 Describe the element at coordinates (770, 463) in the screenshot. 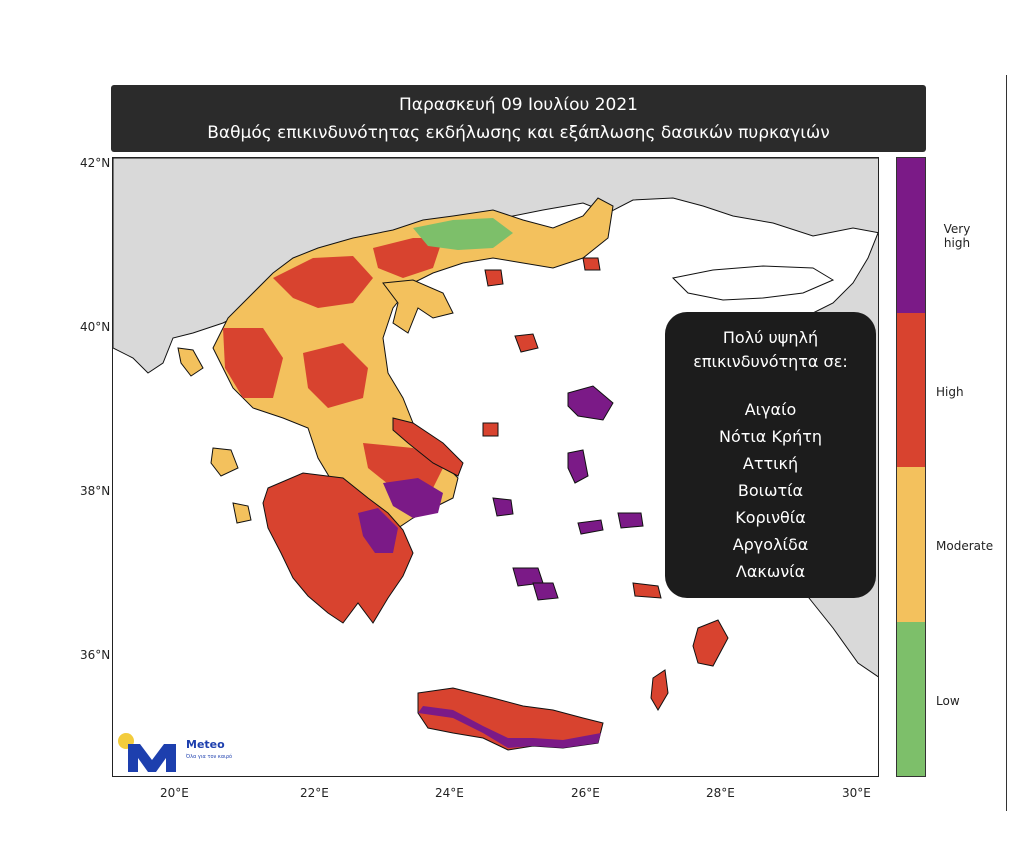

I see `region-item: Αττική` at that location.